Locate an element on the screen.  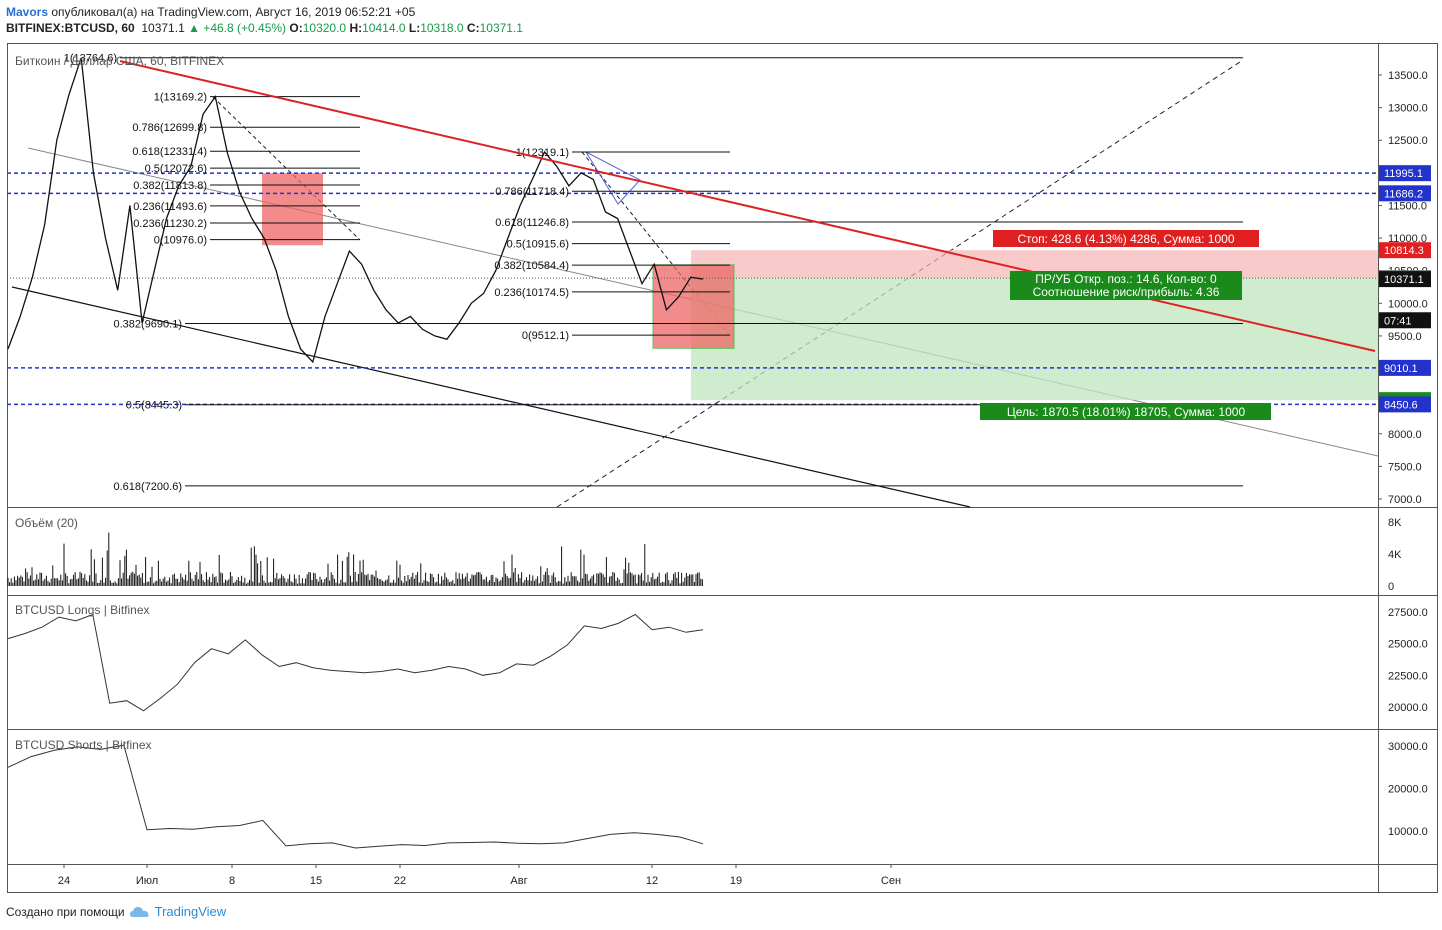
fib-left-label-9: 0.382(9690.1) is located at coordinates (148, 325).